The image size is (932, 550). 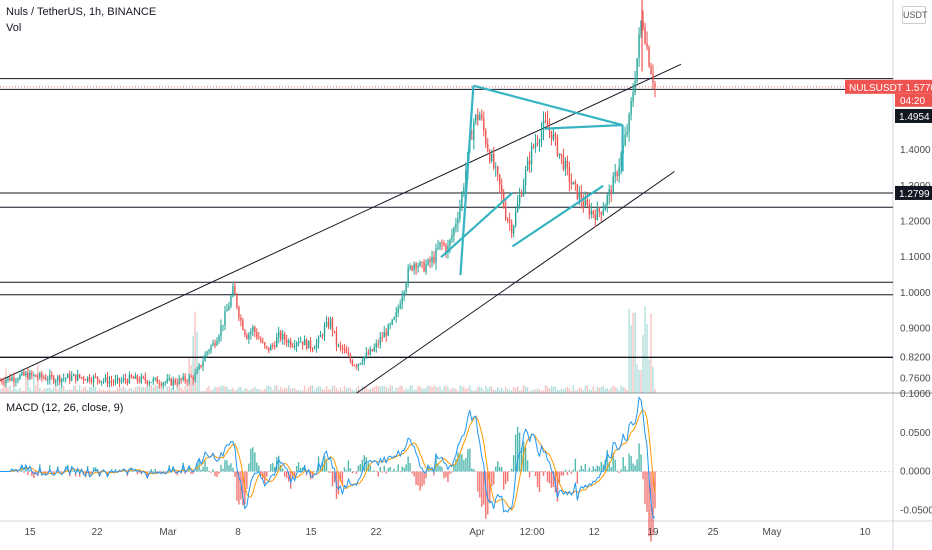 What do you see at coordinates (915, 222) in the screenshot?
I see `price-tick-label: 1.2000` at bounding box center [915, 222].